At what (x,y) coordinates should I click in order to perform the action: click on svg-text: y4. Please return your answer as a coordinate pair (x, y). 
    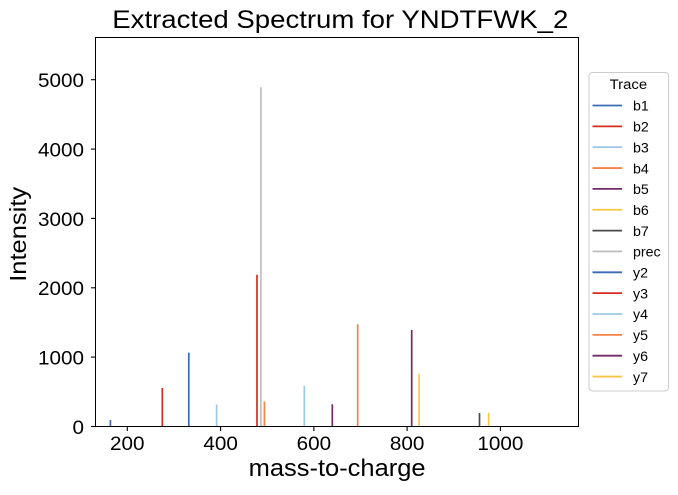
    Looking at the image, I should click on (640, 315).